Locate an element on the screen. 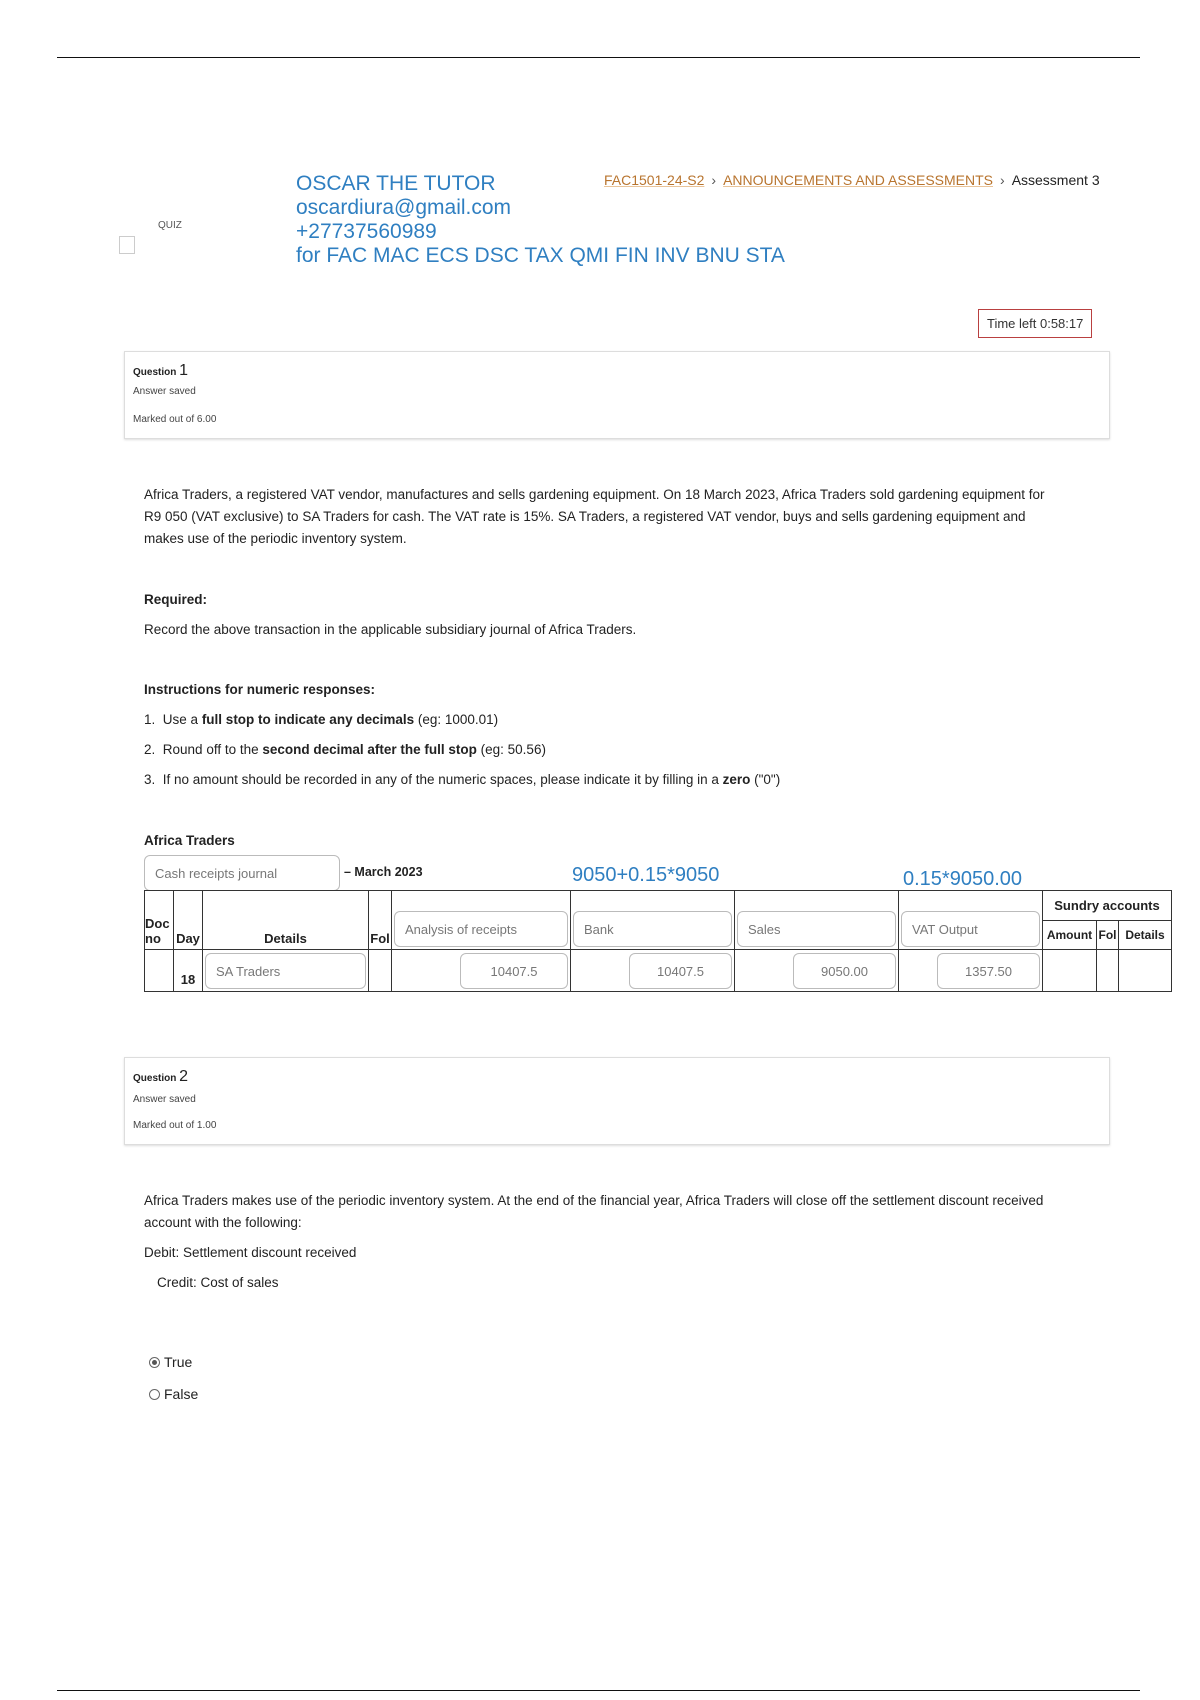  cell-details: SA Traders is located at coordinates (285, 970).